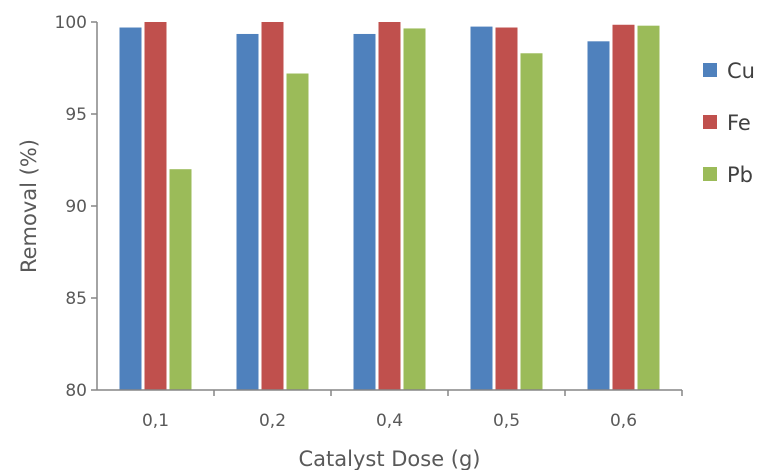 The height and width of the screenshot is (470, 762). Describe the element at coordinates (29, 206) in the screenshot. I see `y-axis-title: Removal (%)` at that location.